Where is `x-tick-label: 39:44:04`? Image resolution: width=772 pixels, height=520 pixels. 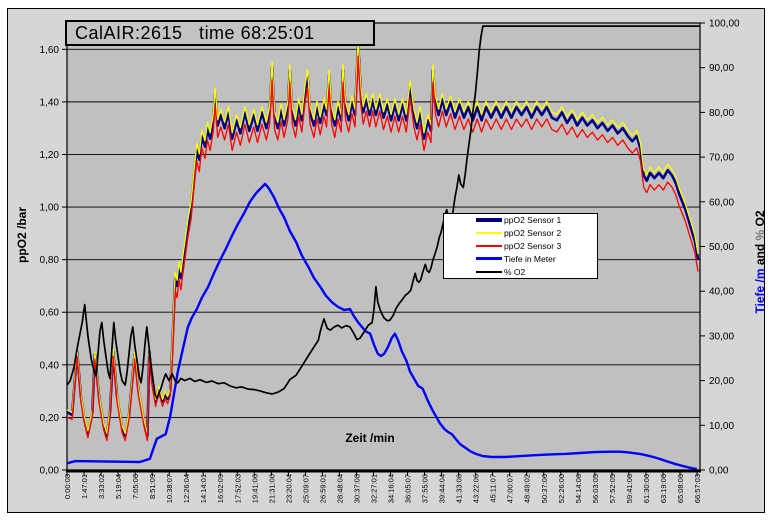
x-tick-label: 39:44:04 is located at coordinates (442, 488).